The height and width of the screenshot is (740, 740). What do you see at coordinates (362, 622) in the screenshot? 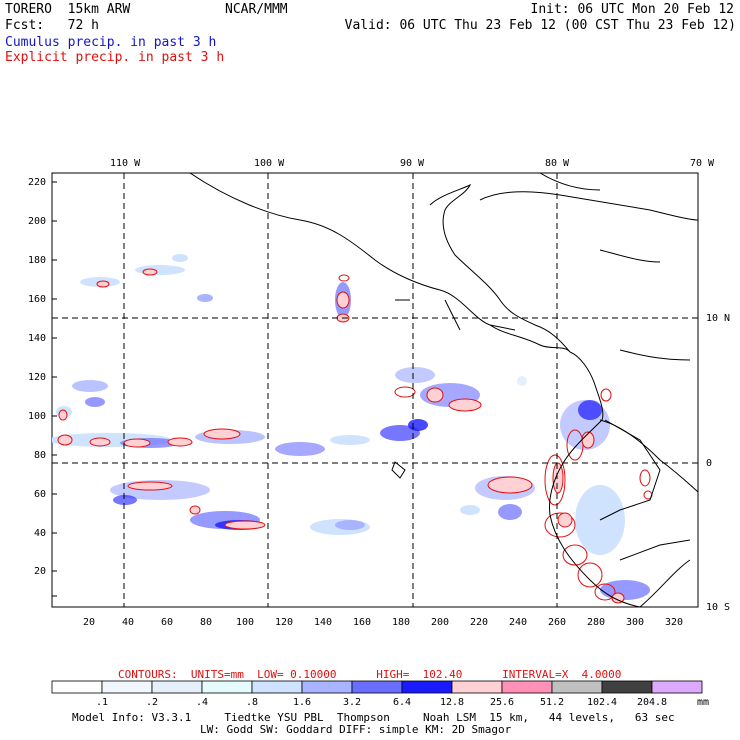
I see `x-tick: 160` at bounding box center [362, 622].